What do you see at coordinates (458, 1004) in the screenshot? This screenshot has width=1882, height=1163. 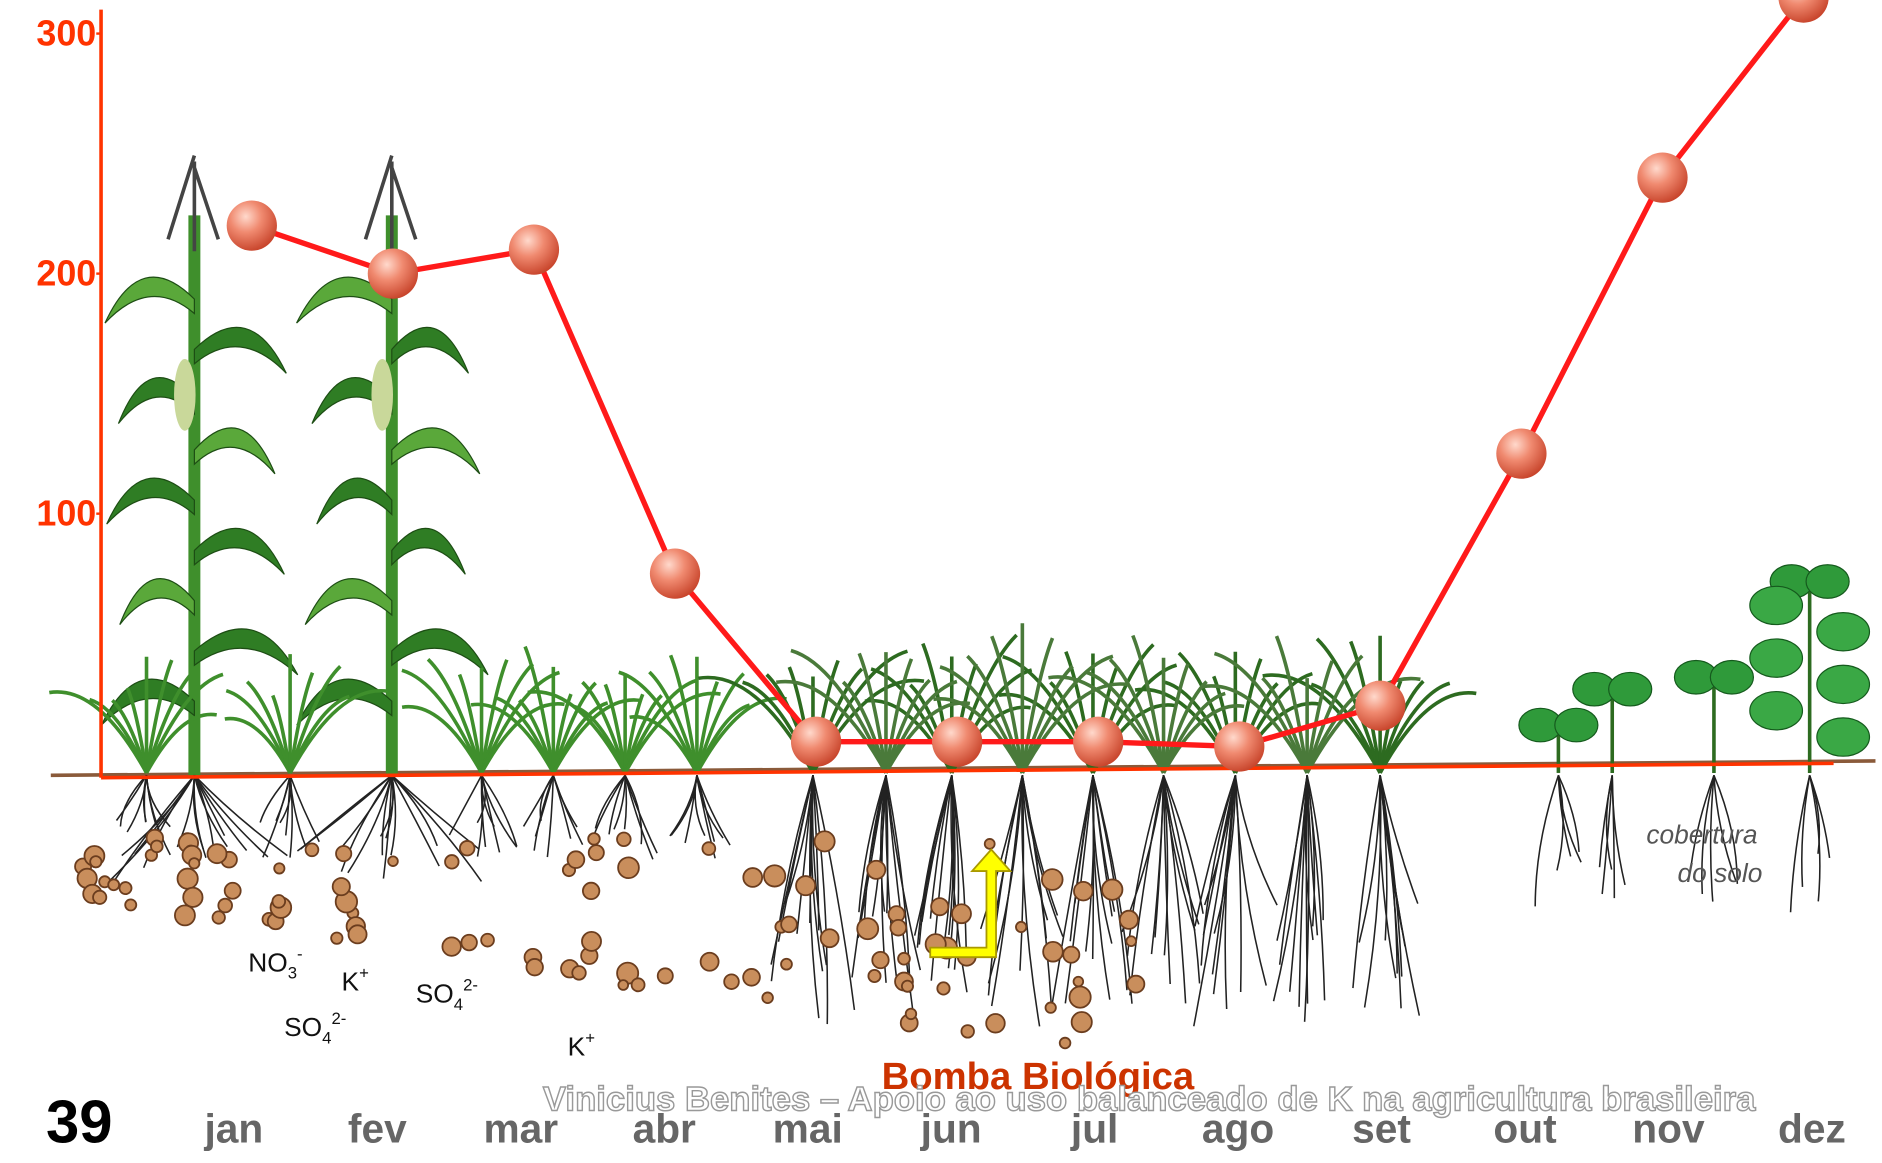 I see `ion-sub: 4` at bounding box center [458, 1004].